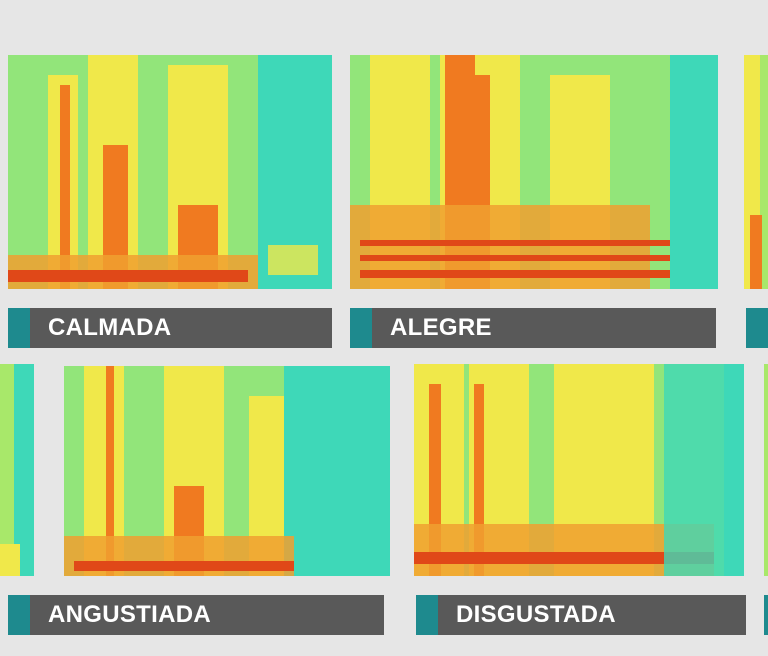  What do you see at coordinates (592, 615) in the screenshot?
I see `label-text: DISGUSTADA` at bounding box center [592, 615].